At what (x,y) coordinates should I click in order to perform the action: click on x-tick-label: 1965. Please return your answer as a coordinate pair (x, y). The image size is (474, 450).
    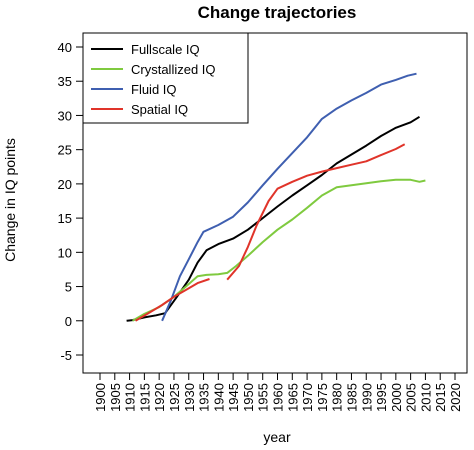
    Looking at the image, I should click on (292, 397).